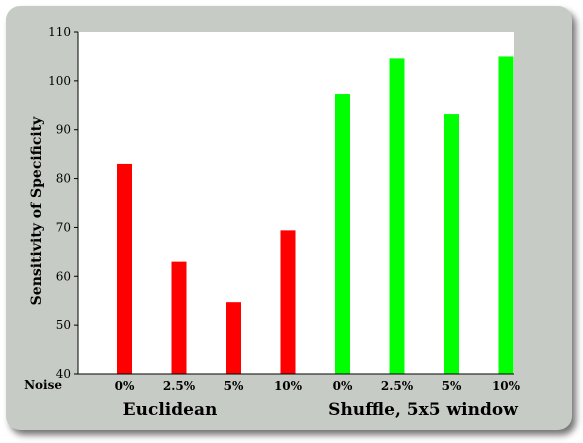 The width and height of the screenshot is (583, 443). Describe the element at coordinates (63, 374) in the screenshot. I see `y-tick-label: 40` at that location.